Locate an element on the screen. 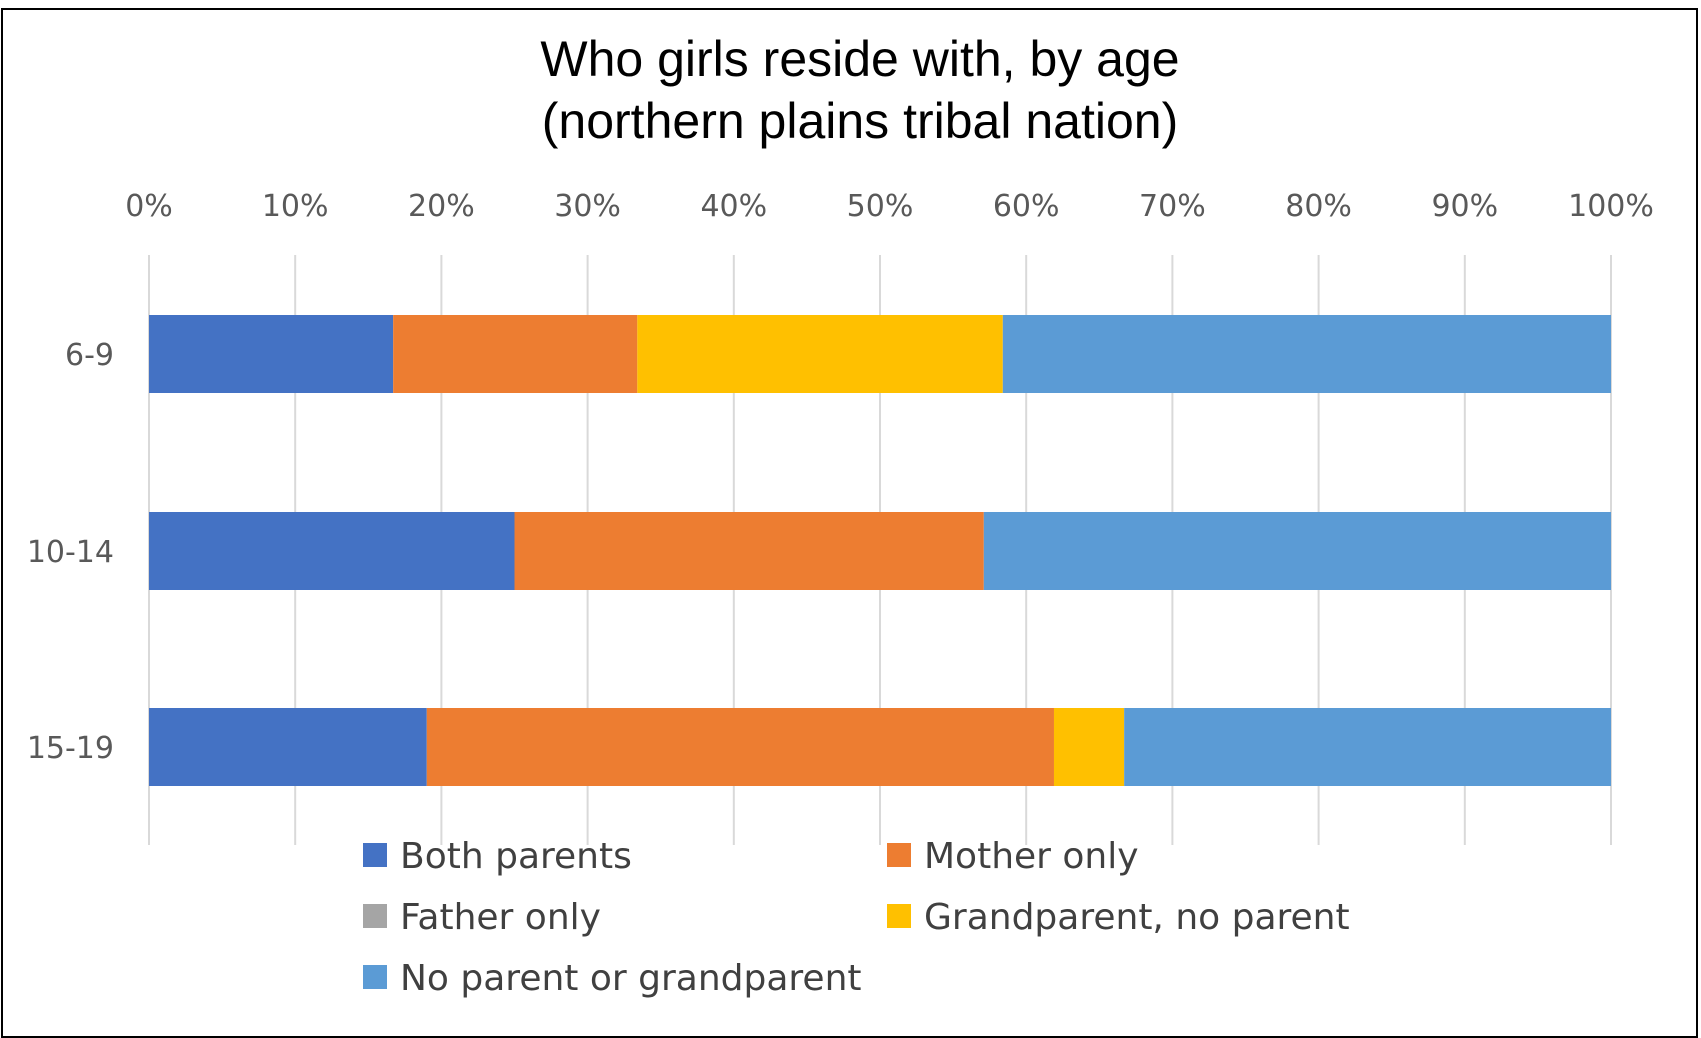  x-tick-label: 70% is located at coordinates (1172, 206).